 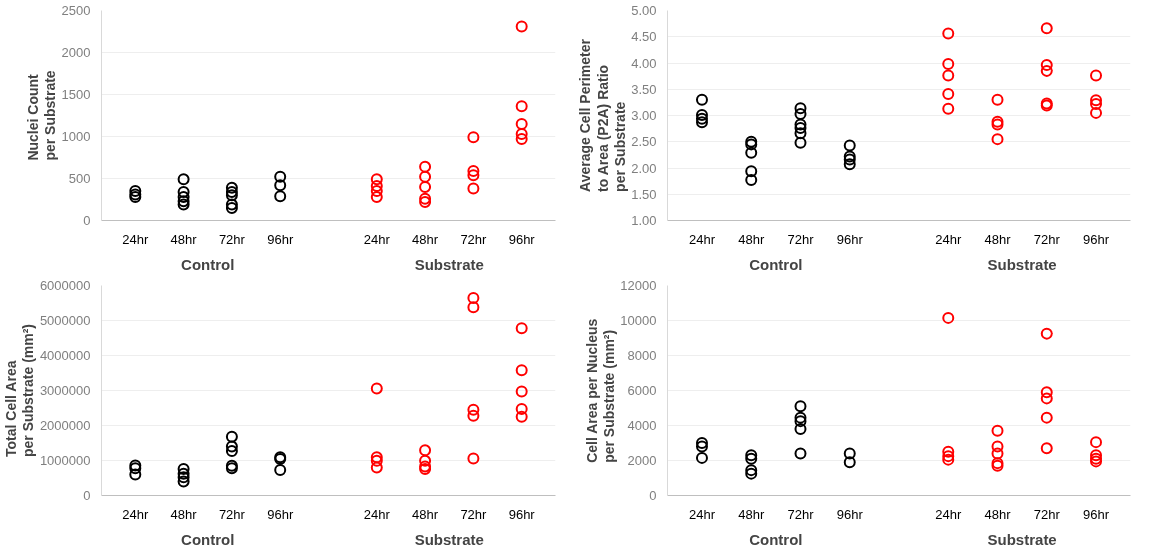 I want to click on y-tick-label: 6000, so click(x=642, y=390).